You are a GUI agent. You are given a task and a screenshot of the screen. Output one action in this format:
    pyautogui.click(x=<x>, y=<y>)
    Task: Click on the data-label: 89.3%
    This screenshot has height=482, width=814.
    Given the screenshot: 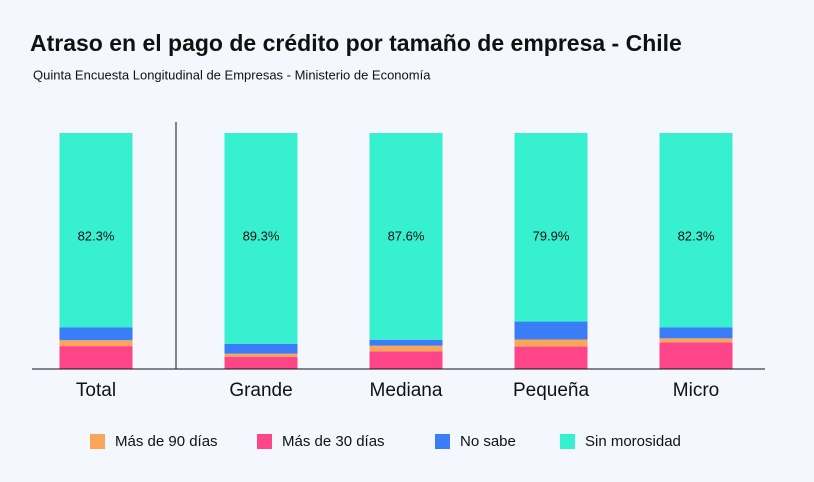 What is the action you would take?
    pyautogui.click(x=261, y=235)
    